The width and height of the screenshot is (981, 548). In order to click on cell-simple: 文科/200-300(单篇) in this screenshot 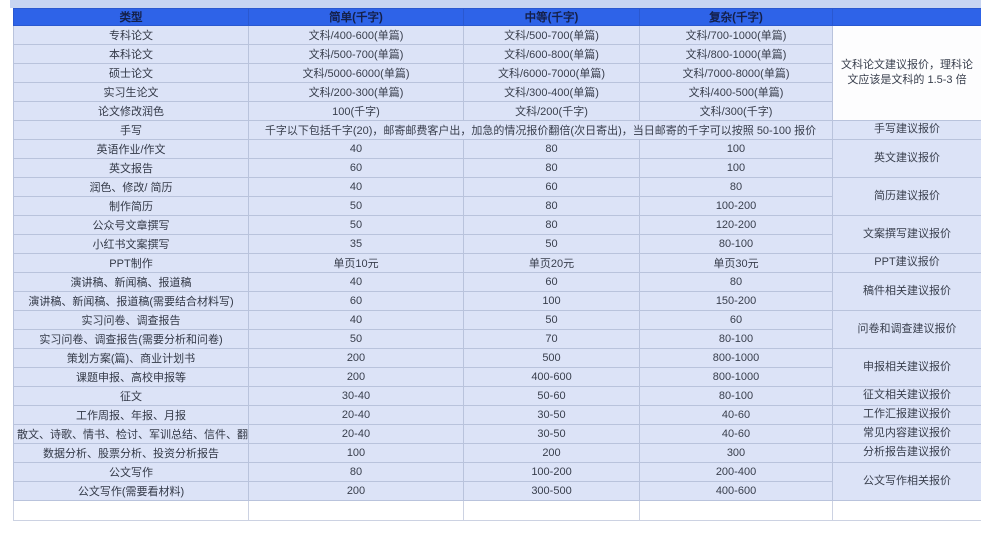, I will do `click(356, 92)`.